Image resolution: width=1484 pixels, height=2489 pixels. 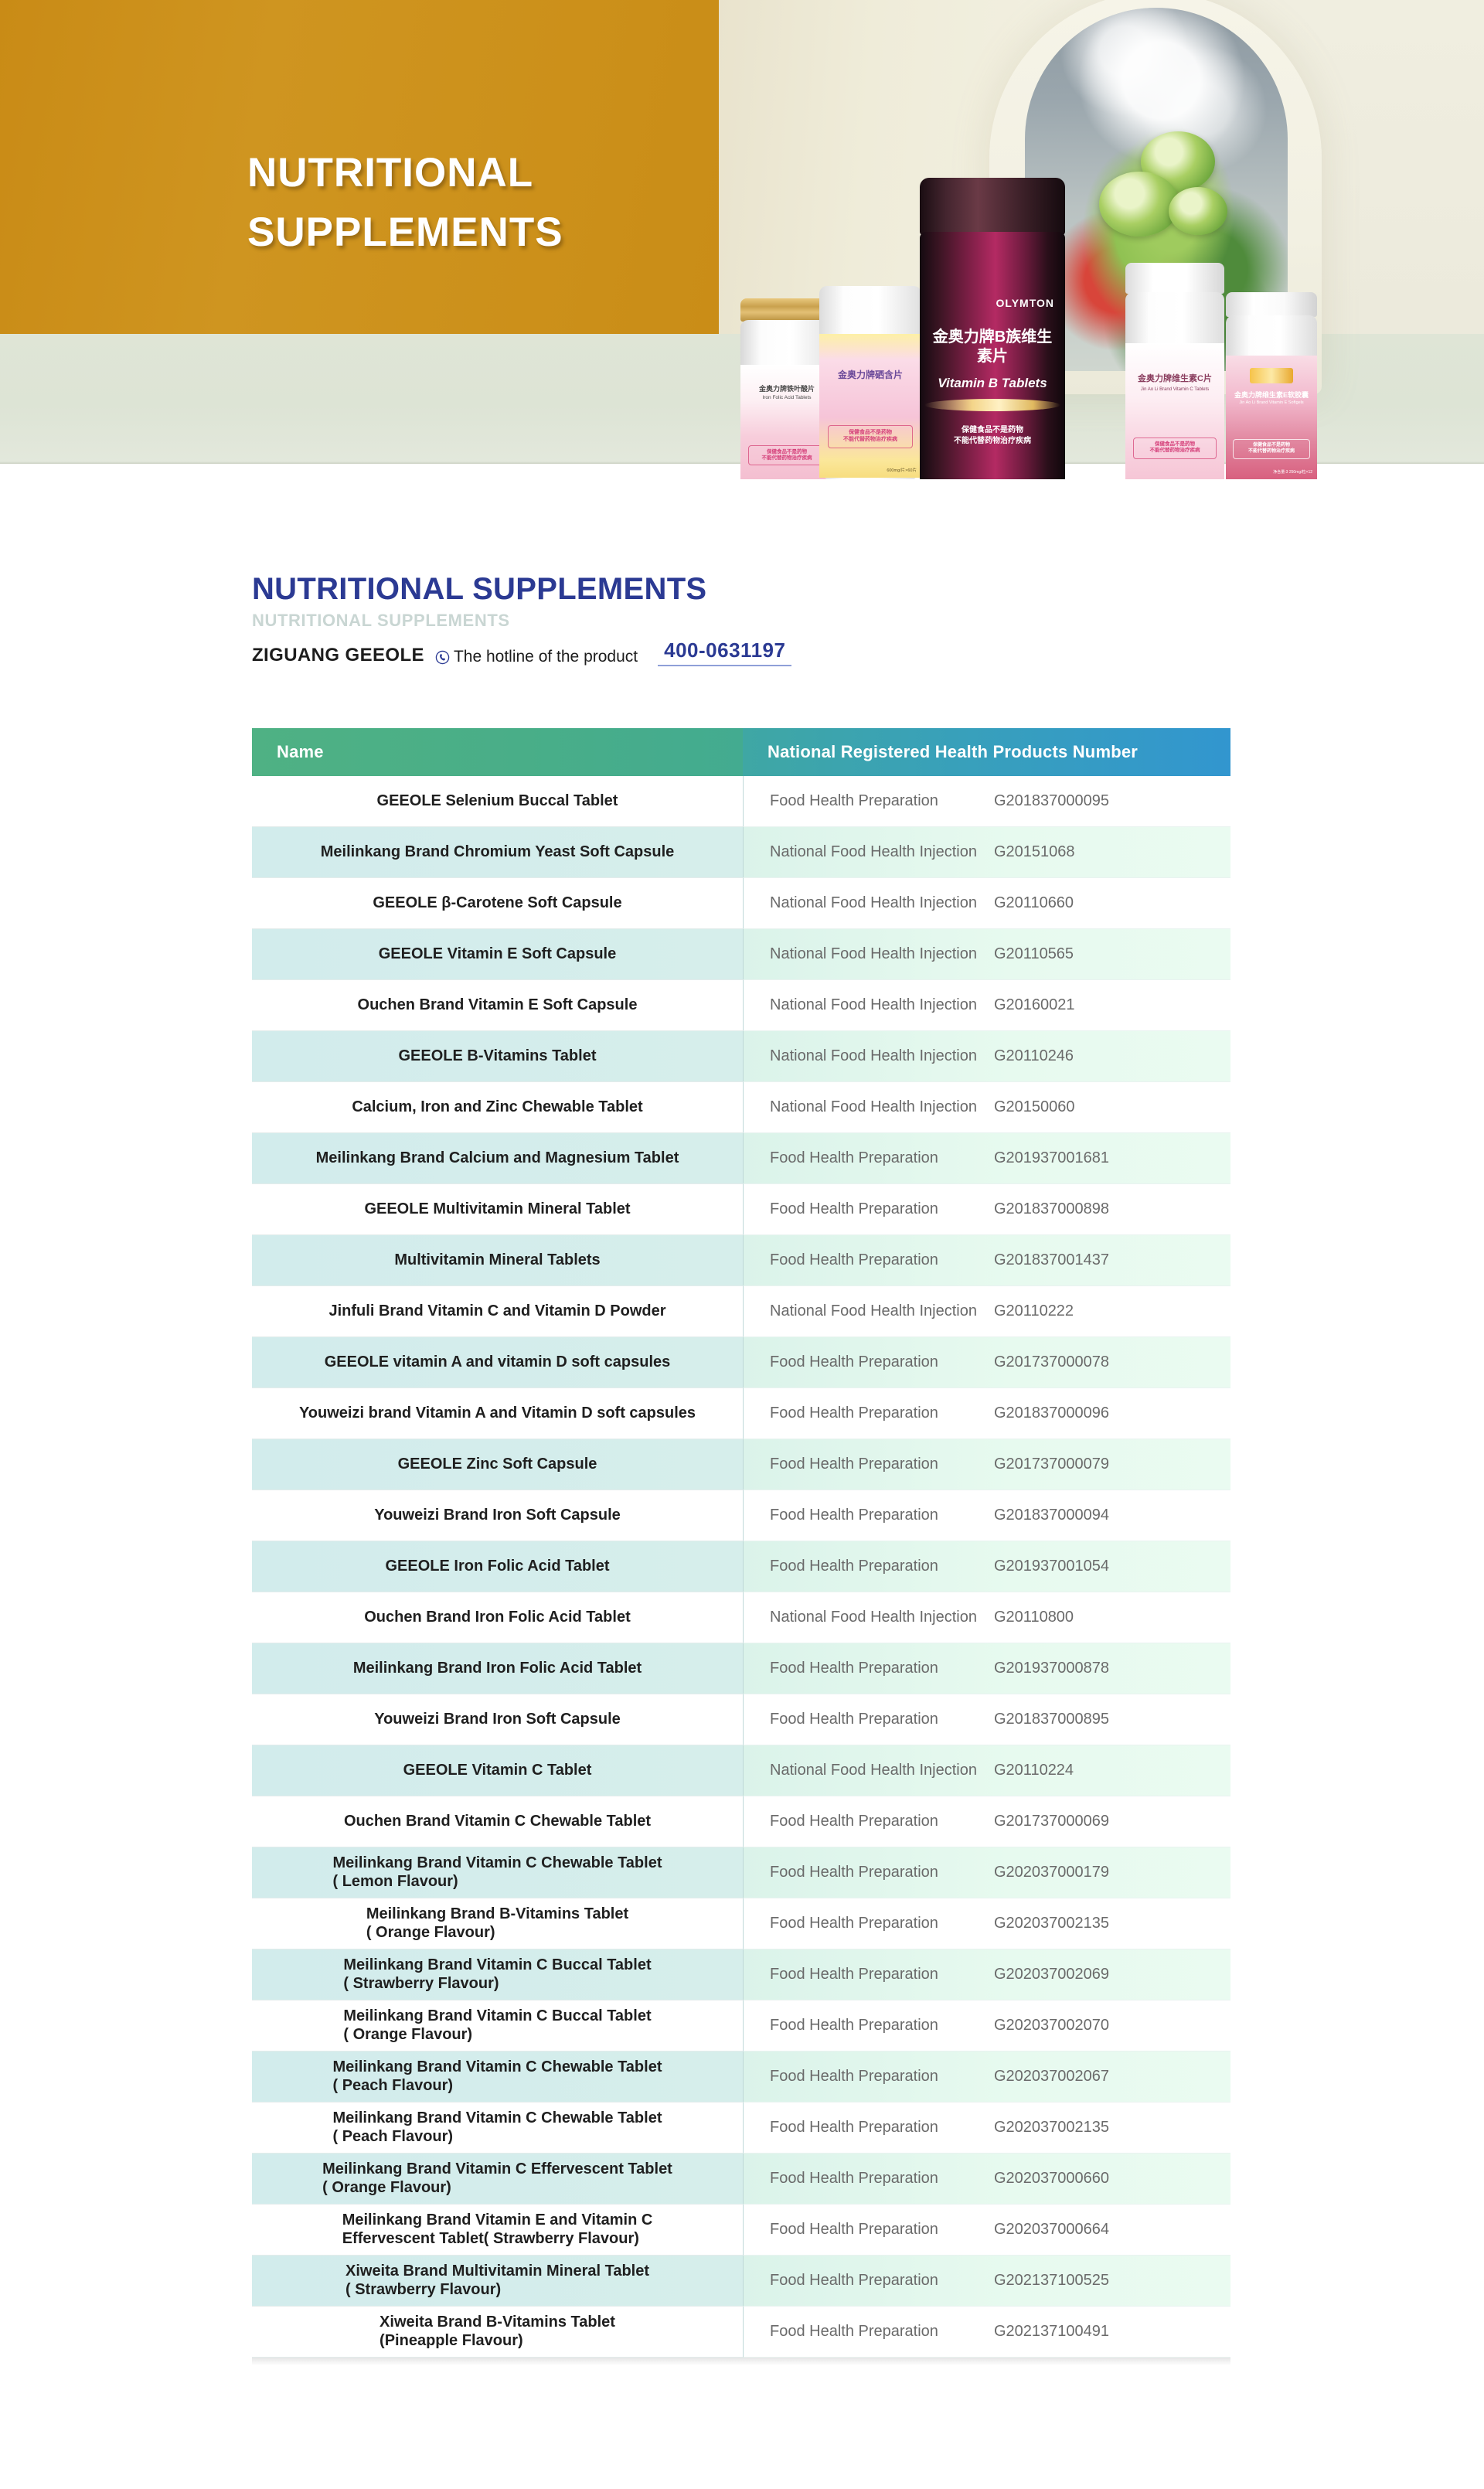 I want to click on registration-number: G20110565, so click(x=1034, y=953).